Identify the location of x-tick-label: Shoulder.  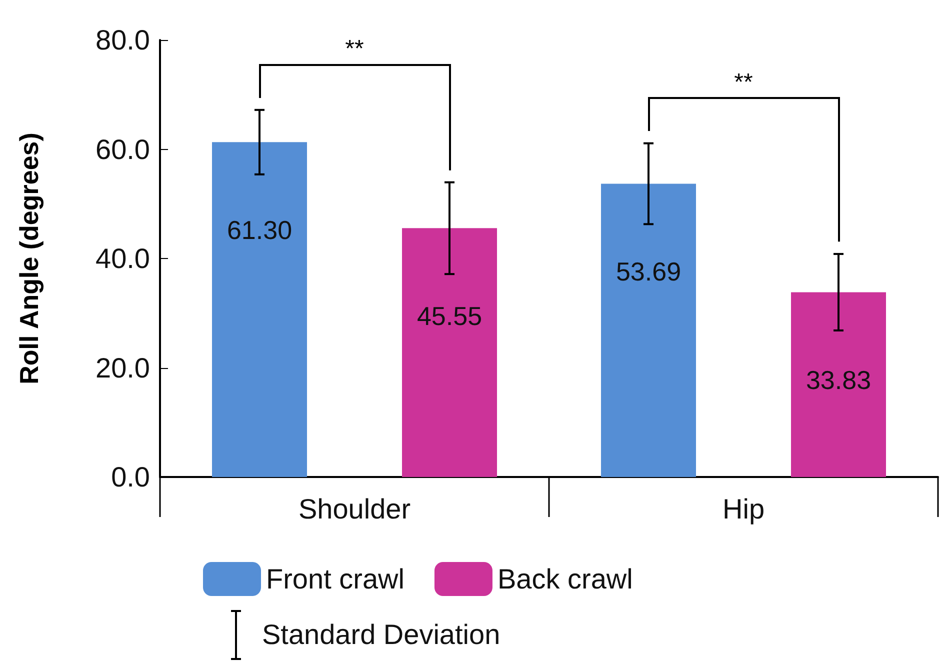
(354, 509).